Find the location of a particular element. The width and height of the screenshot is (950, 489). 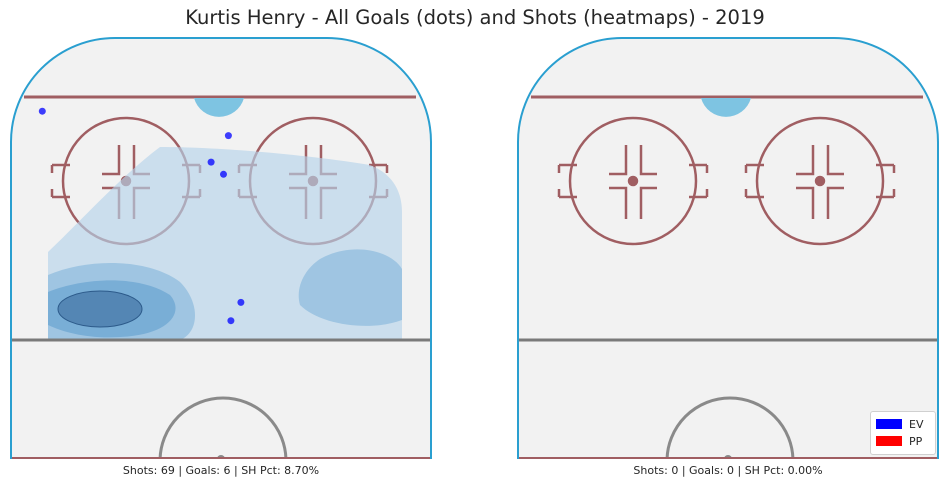

legend-swatch-pp is located at coordinates (889, 441).